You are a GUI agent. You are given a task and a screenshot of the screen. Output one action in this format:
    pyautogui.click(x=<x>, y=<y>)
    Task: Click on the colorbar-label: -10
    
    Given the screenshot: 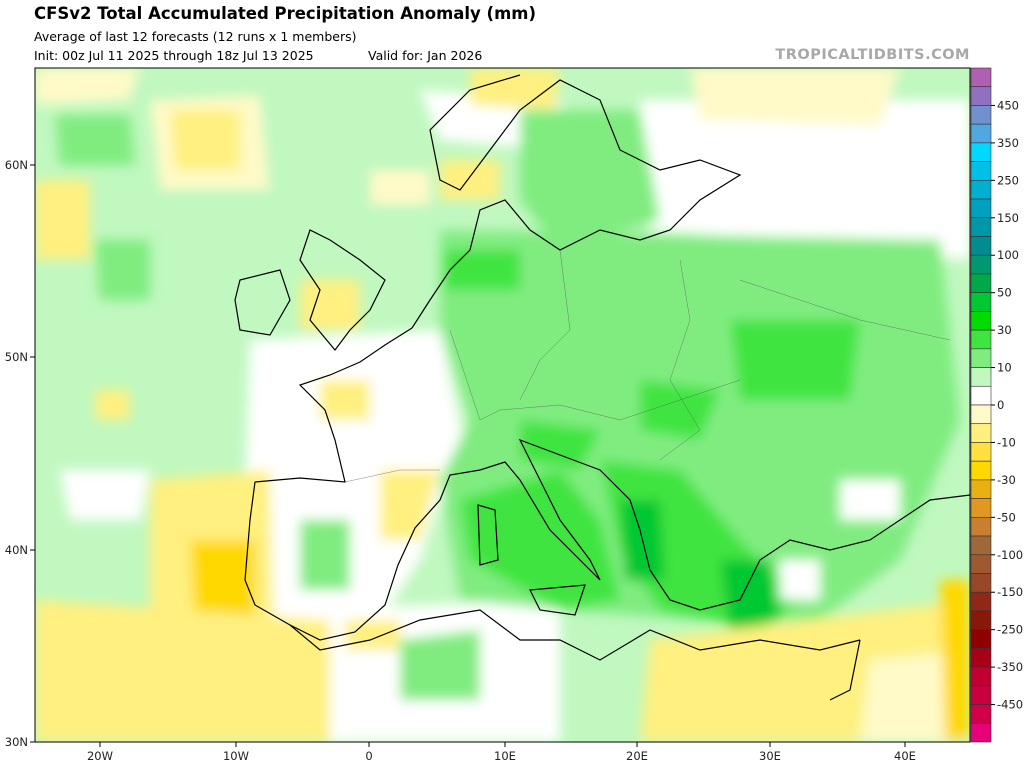 What is the action you would take?
    pyautogui.click(x=1006, y=442)
    